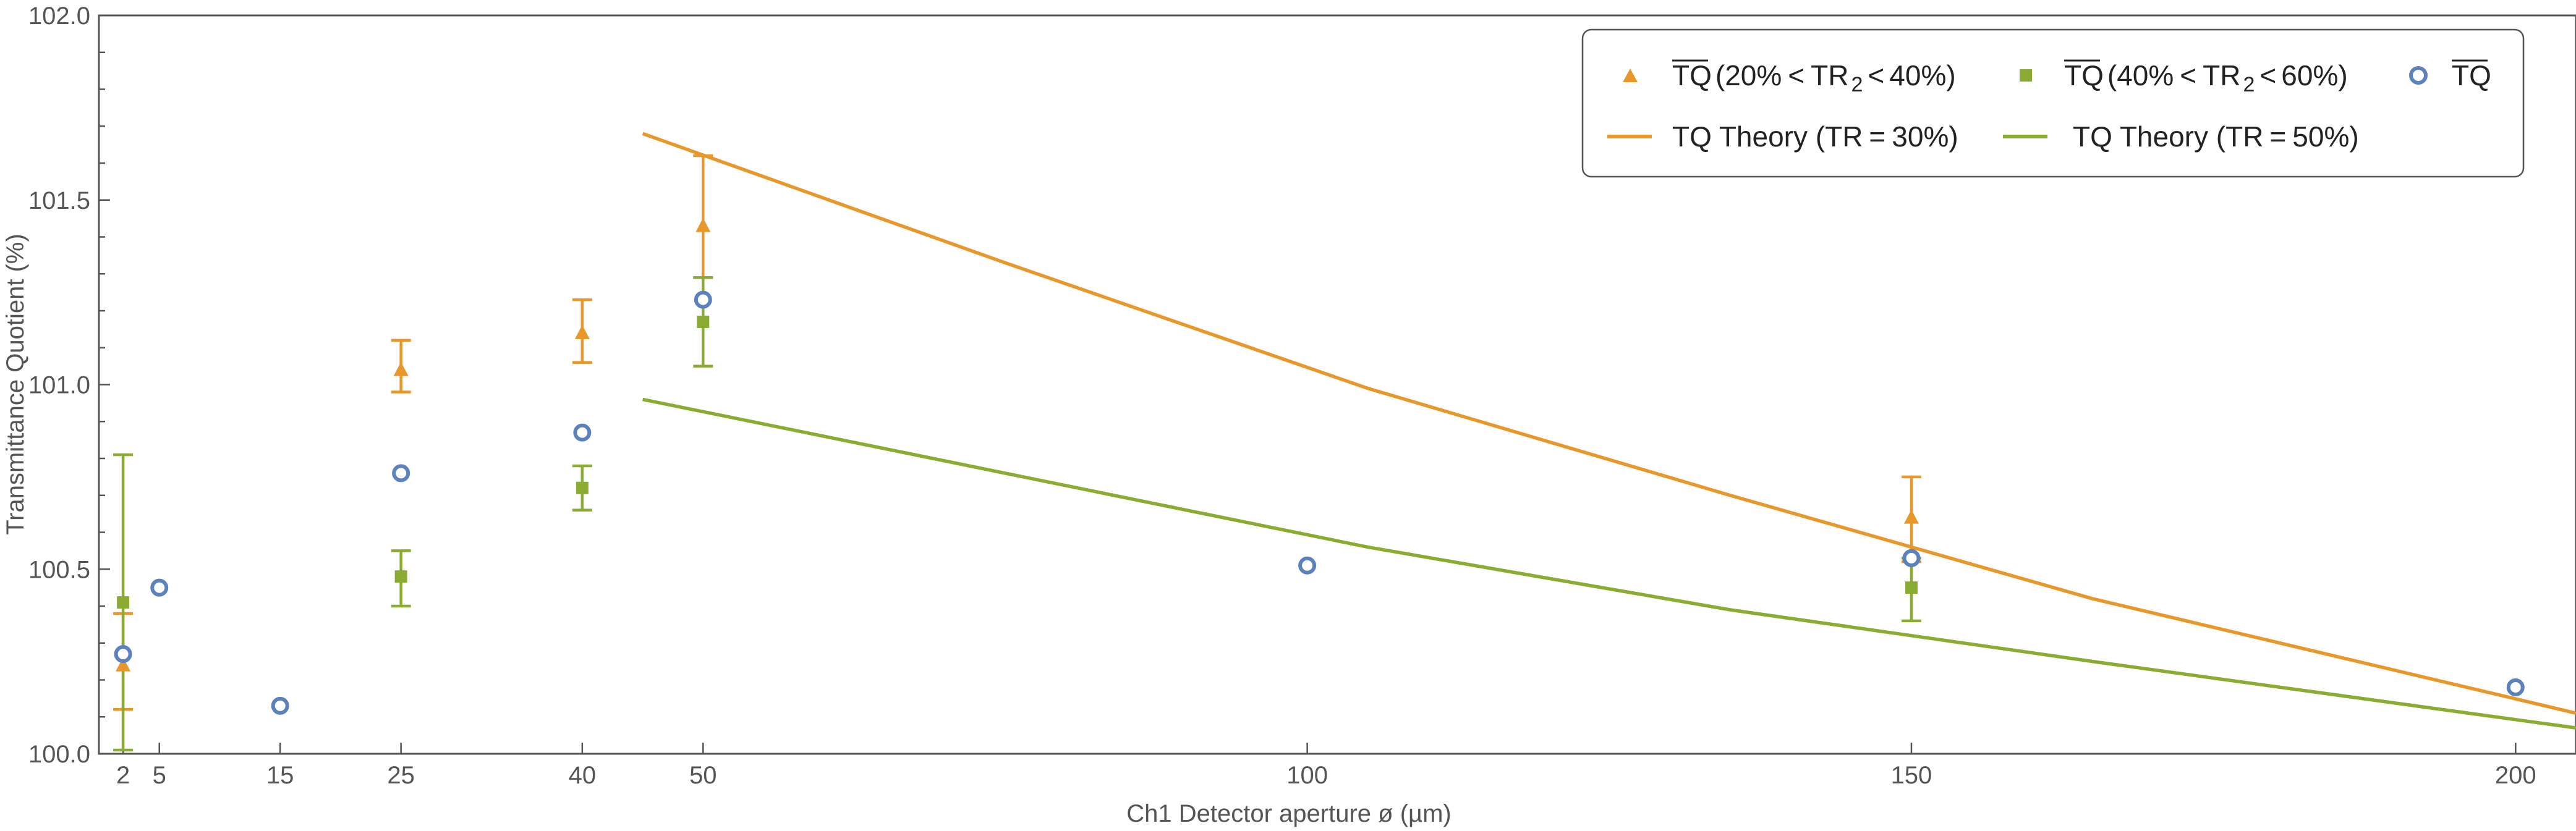 The image size is (2576, 831). What do you see at coordinates (59, 569) in the screenshot?
I see `y-tick-label: 100.5` at bounding box center [59, 569].